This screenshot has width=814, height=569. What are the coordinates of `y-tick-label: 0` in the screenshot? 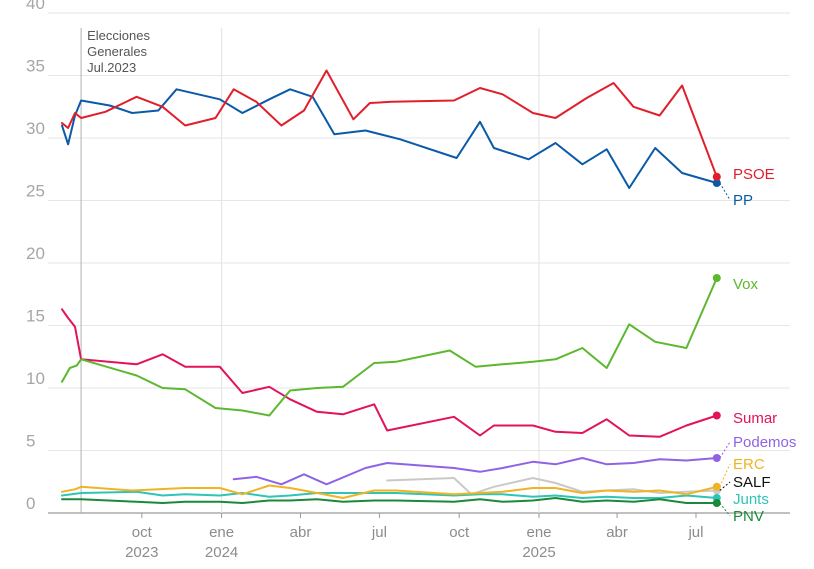 It's located at (30, 503).